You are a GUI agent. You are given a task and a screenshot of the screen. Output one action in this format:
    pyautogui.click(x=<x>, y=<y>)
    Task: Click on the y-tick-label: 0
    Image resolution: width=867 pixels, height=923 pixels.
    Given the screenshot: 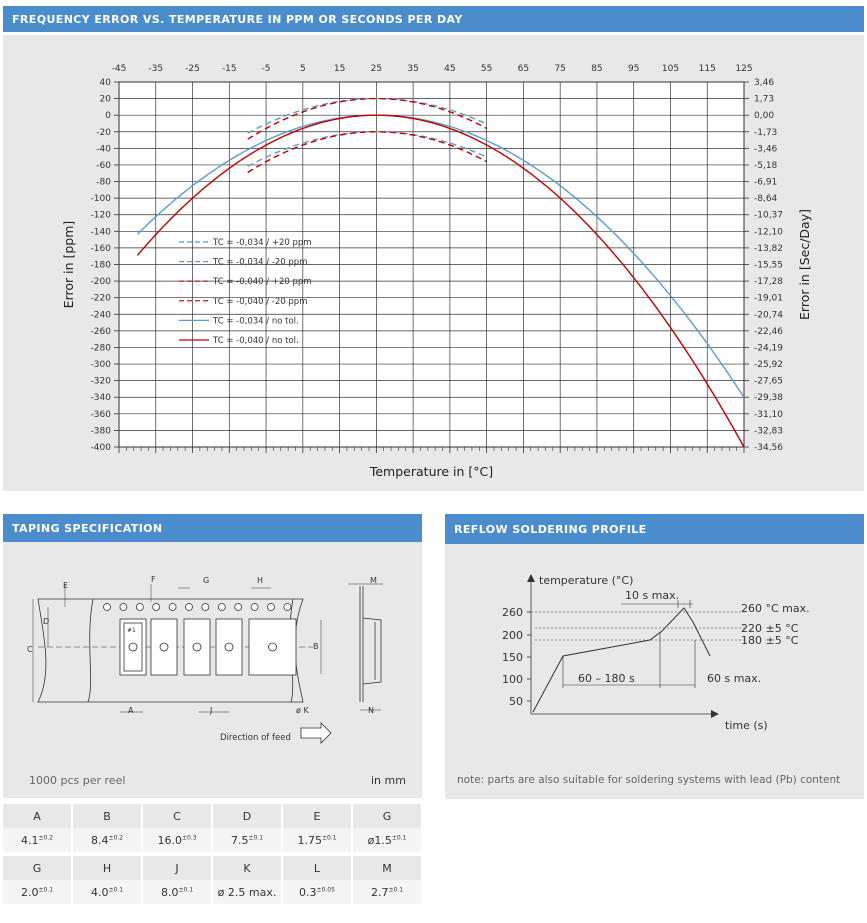 What is the action you would take?
    pyautogui.click(x=108, y=116)
    